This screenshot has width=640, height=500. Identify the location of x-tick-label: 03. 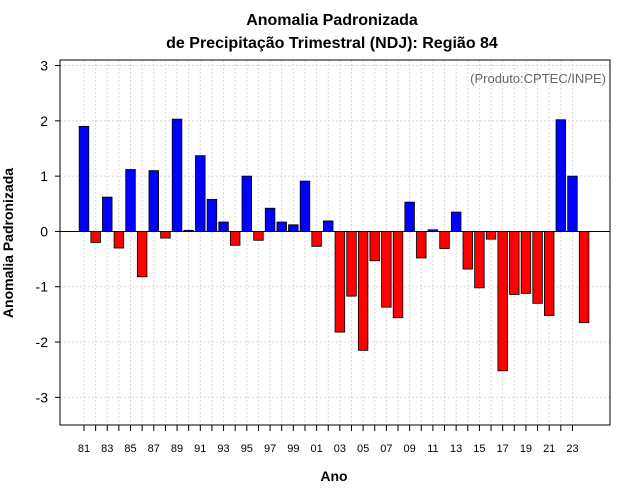
(340, 449).